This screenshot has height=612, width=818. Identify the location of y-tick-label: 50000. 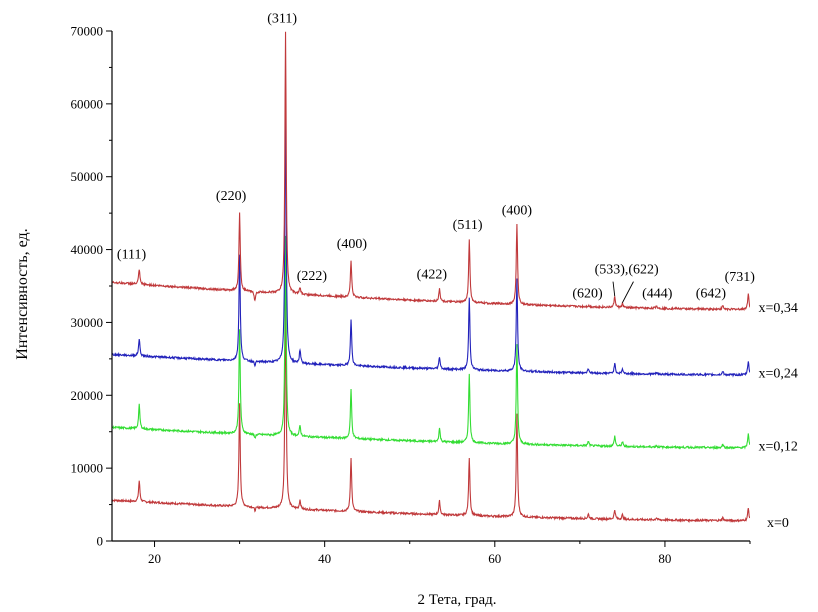
(87, 176).